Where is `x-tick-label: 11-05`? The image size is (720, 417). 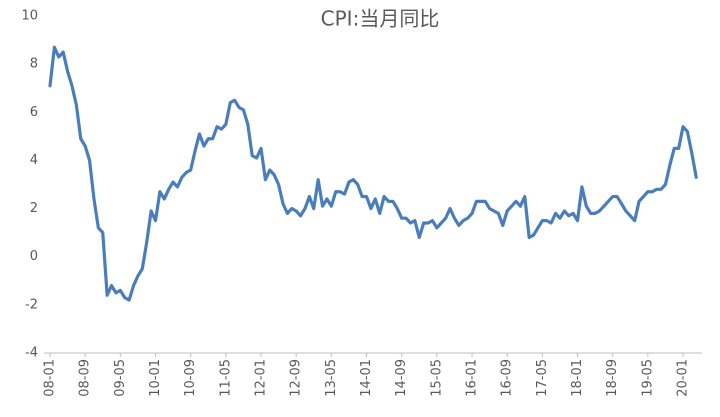
x-tick-label: 11-05 is located at coordinates (225, 378).